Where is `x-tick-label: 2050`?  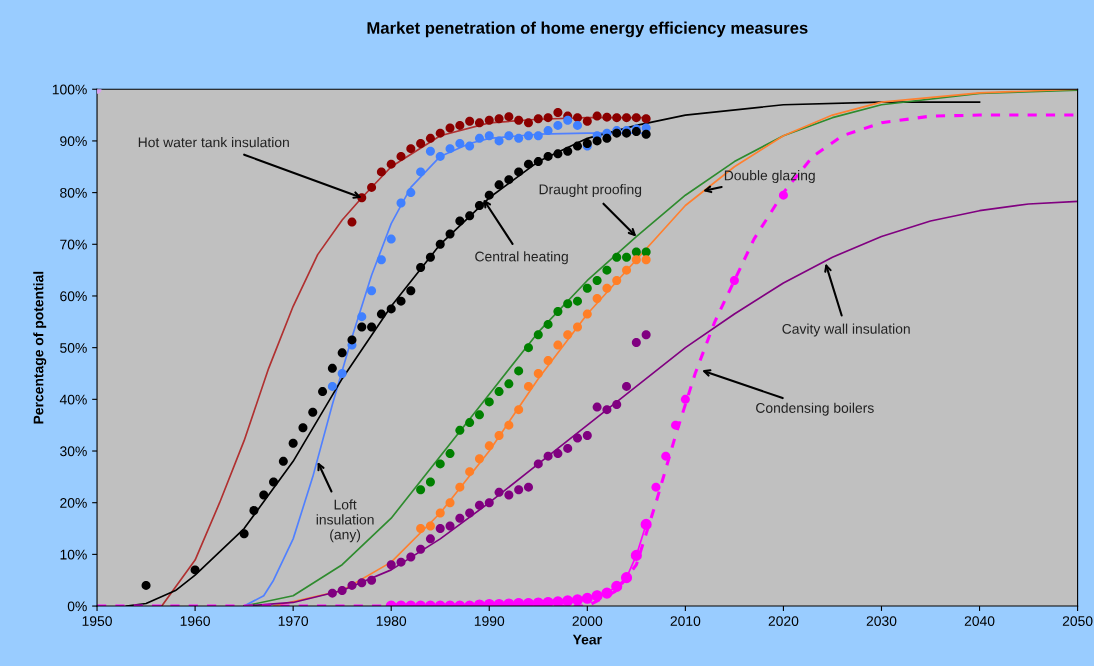
x-tick-label: 2050 is located at coordinates (1077, 621).